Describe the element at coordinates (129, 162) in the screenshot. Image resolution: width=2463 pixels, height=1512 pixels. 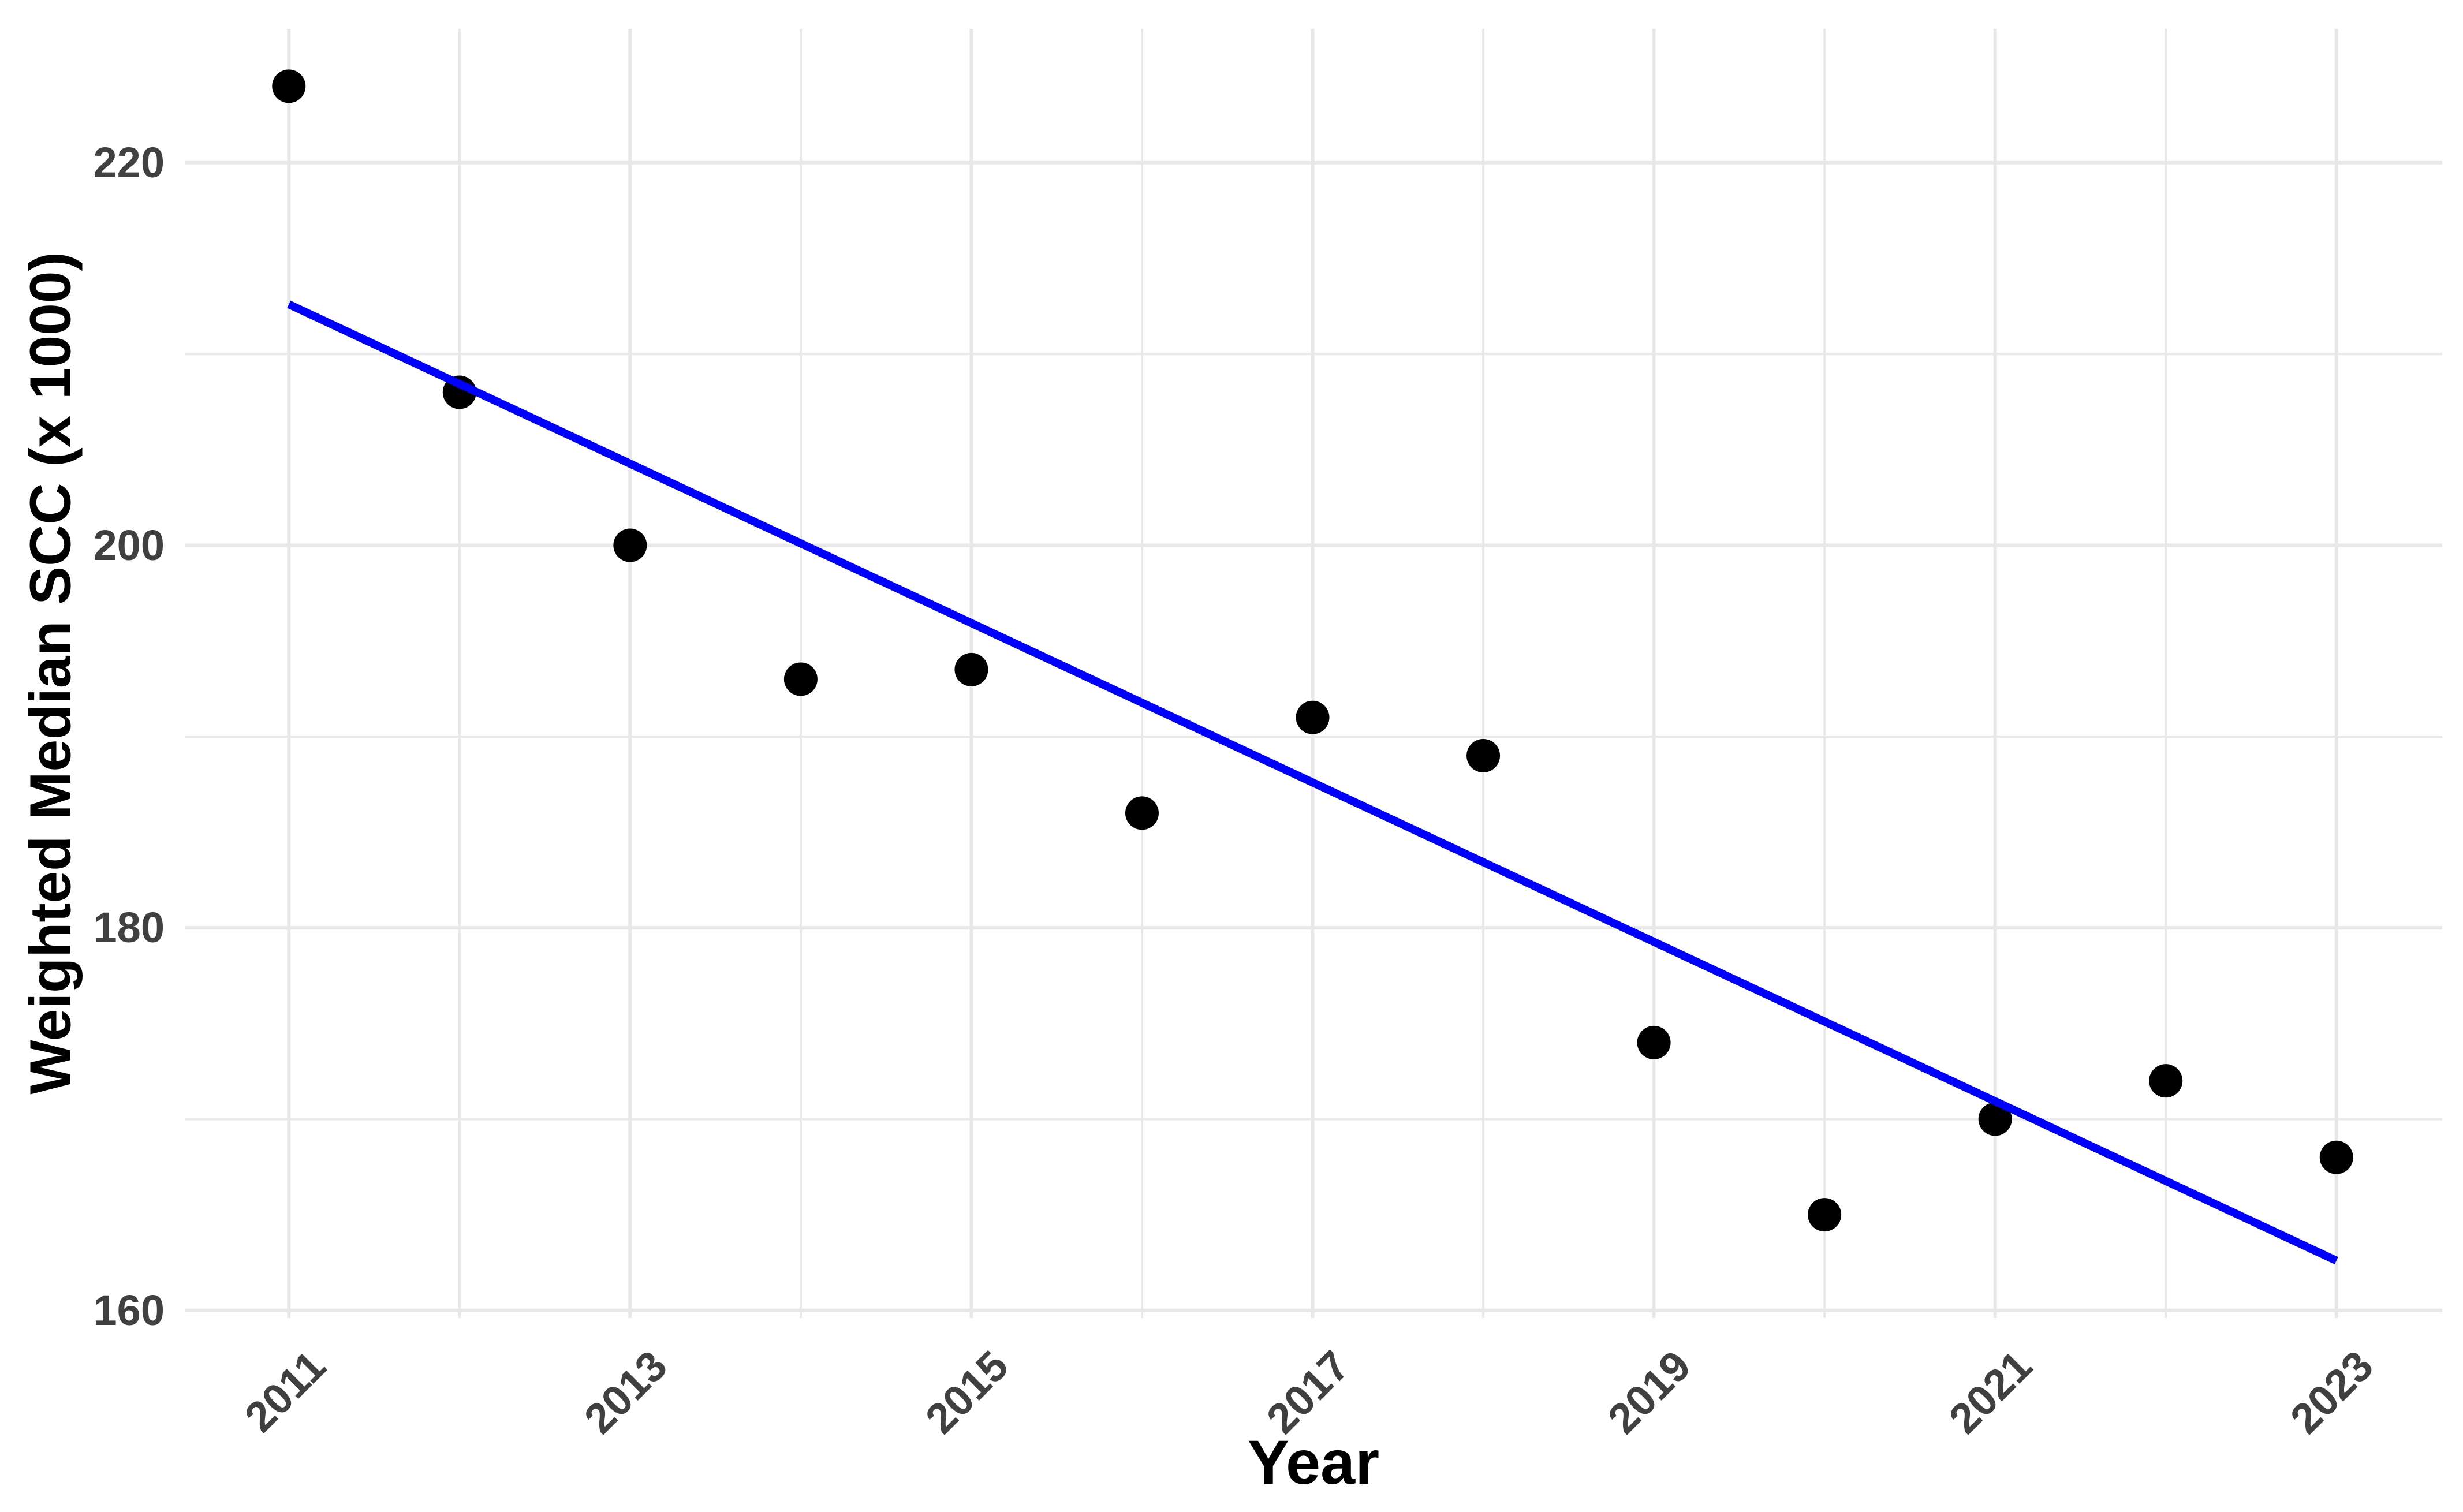
I see `y-tick-label: 220` at that location.